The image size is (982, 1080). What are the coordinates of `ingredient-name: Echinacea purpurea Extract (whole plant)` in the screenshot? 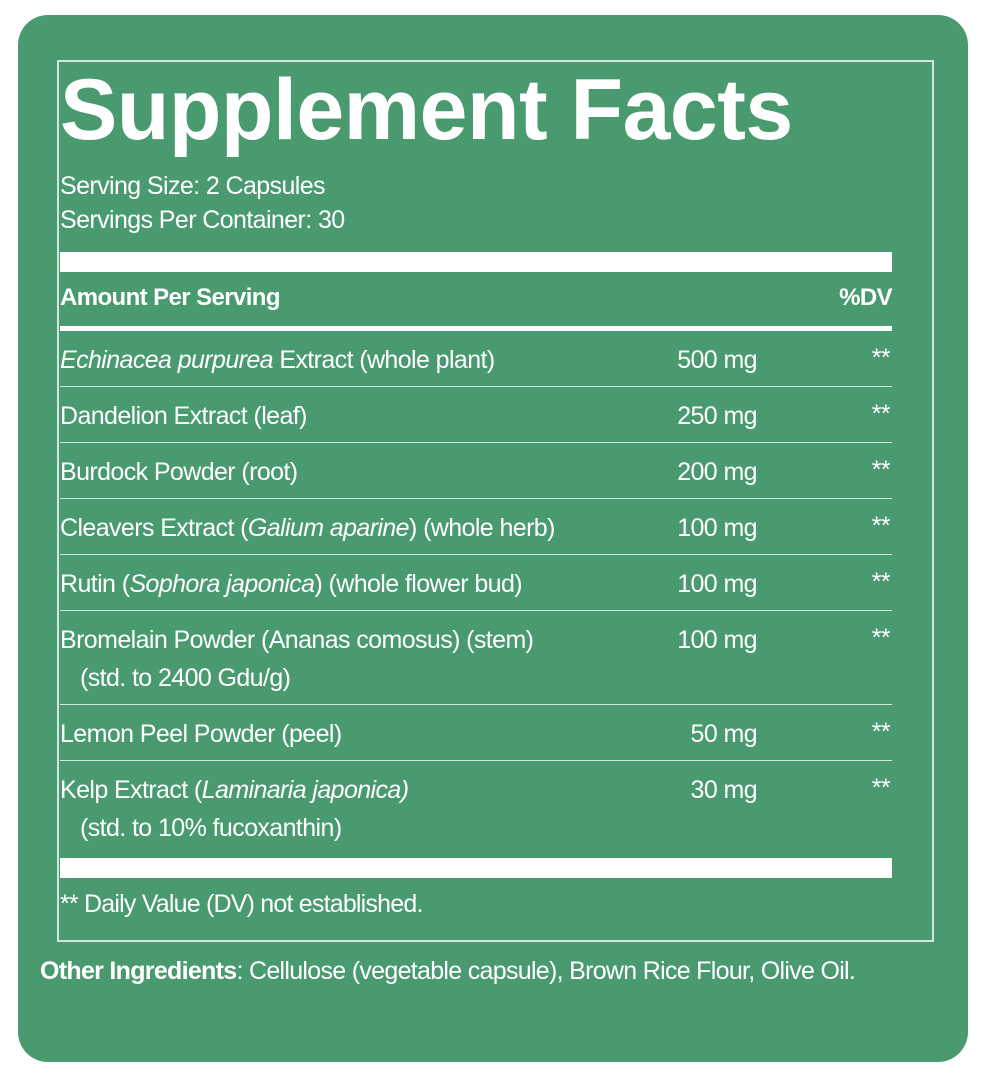 It's located at (340, 360).